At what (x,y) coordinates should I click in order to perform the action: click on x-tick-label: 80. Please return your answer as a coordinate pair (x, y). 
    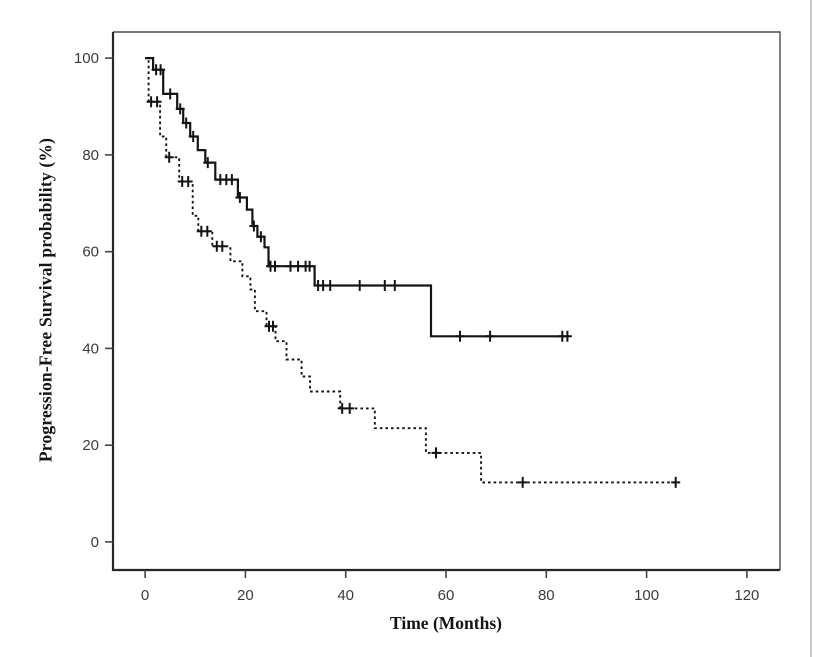
    Looking at the image, I should click on (546, 595).